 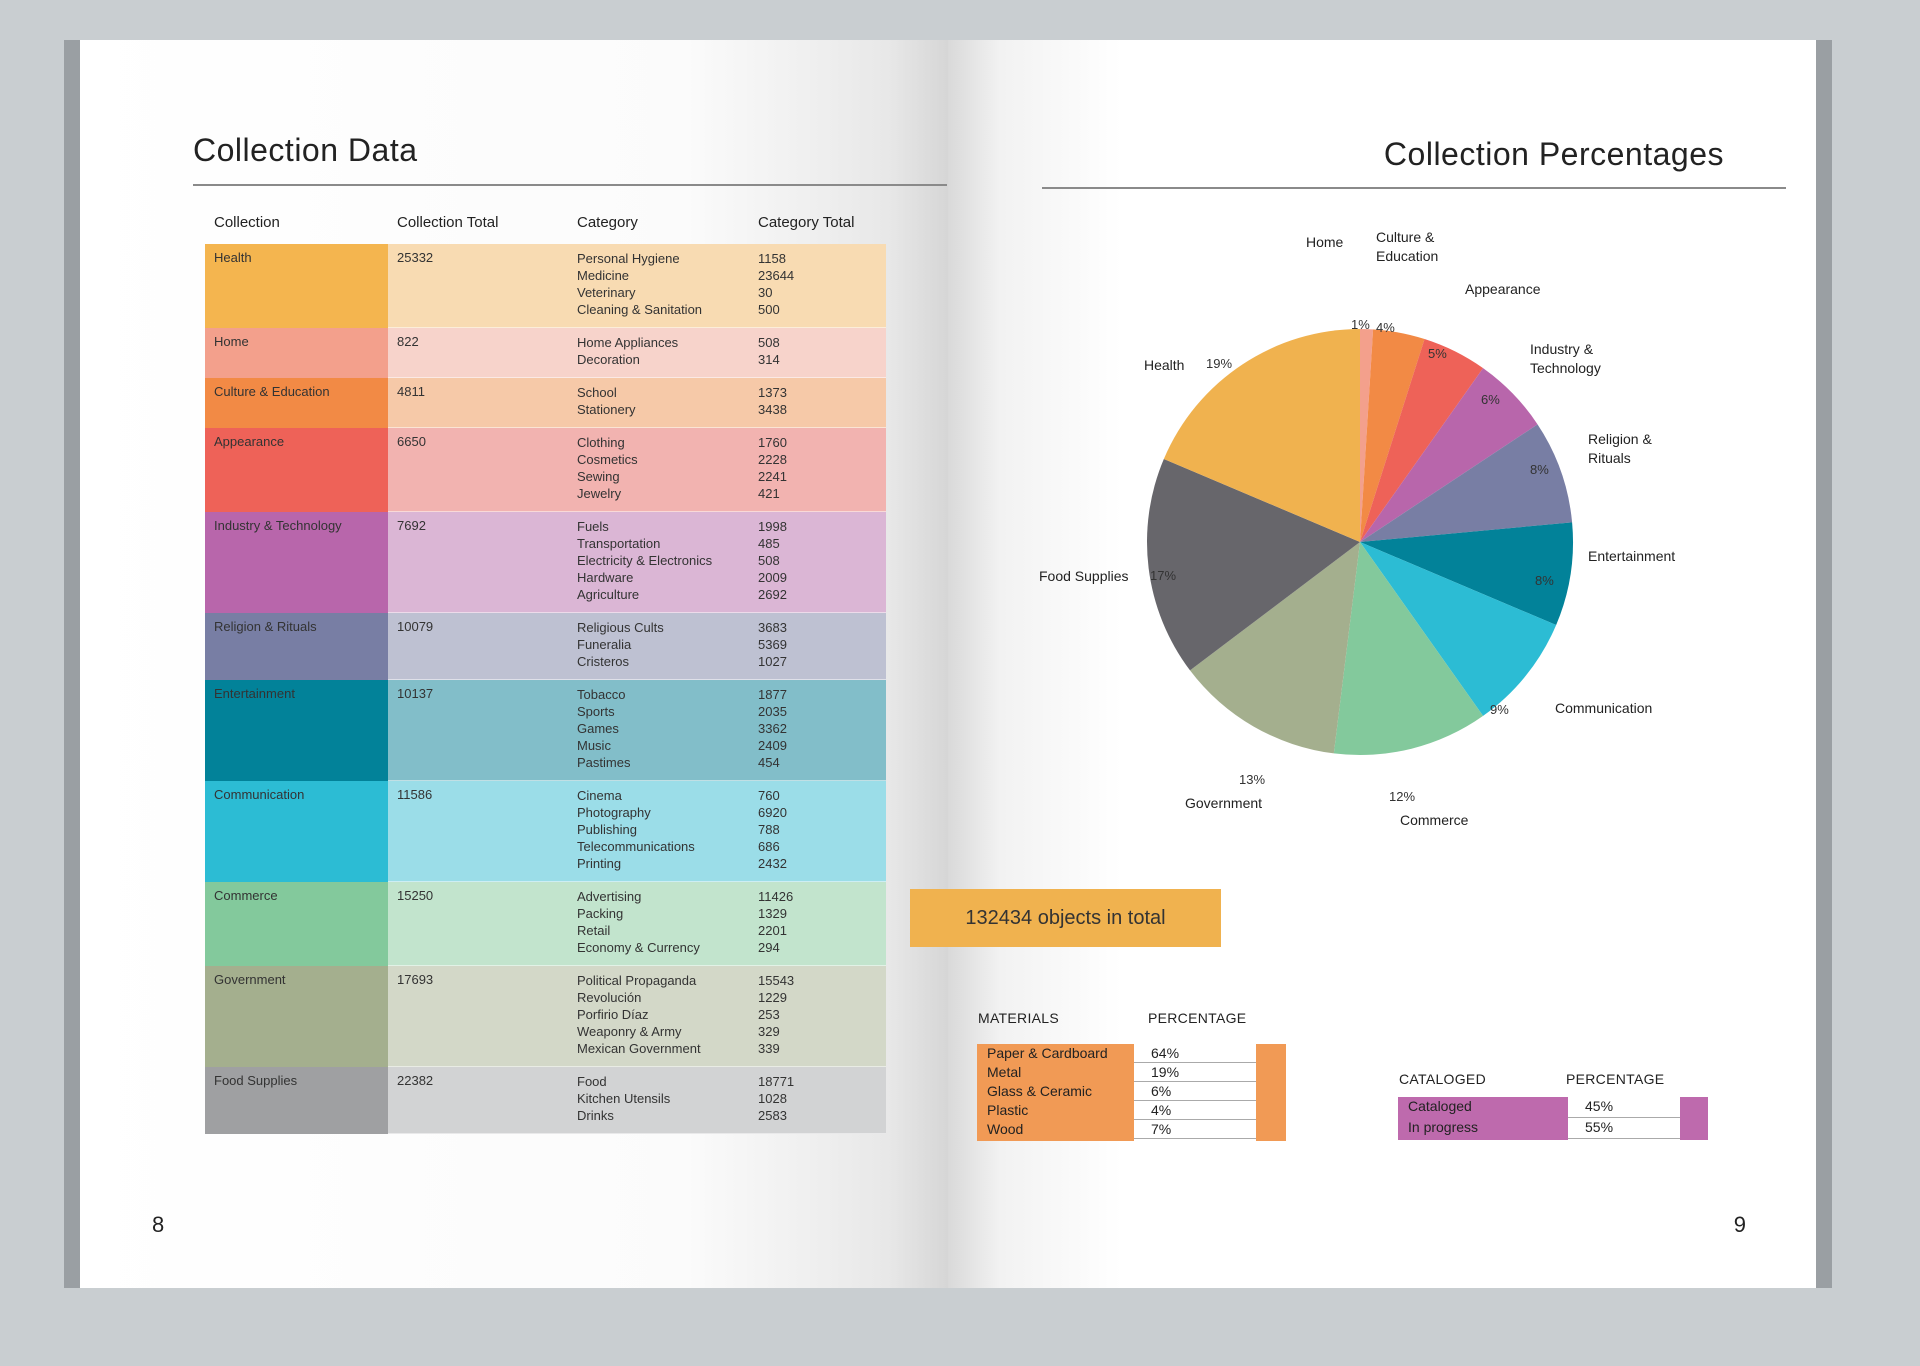 What do you see at coordinates (1367, 435) in the screenshot?
I see `pie-slice-home` at bounding box center [1367, 435].